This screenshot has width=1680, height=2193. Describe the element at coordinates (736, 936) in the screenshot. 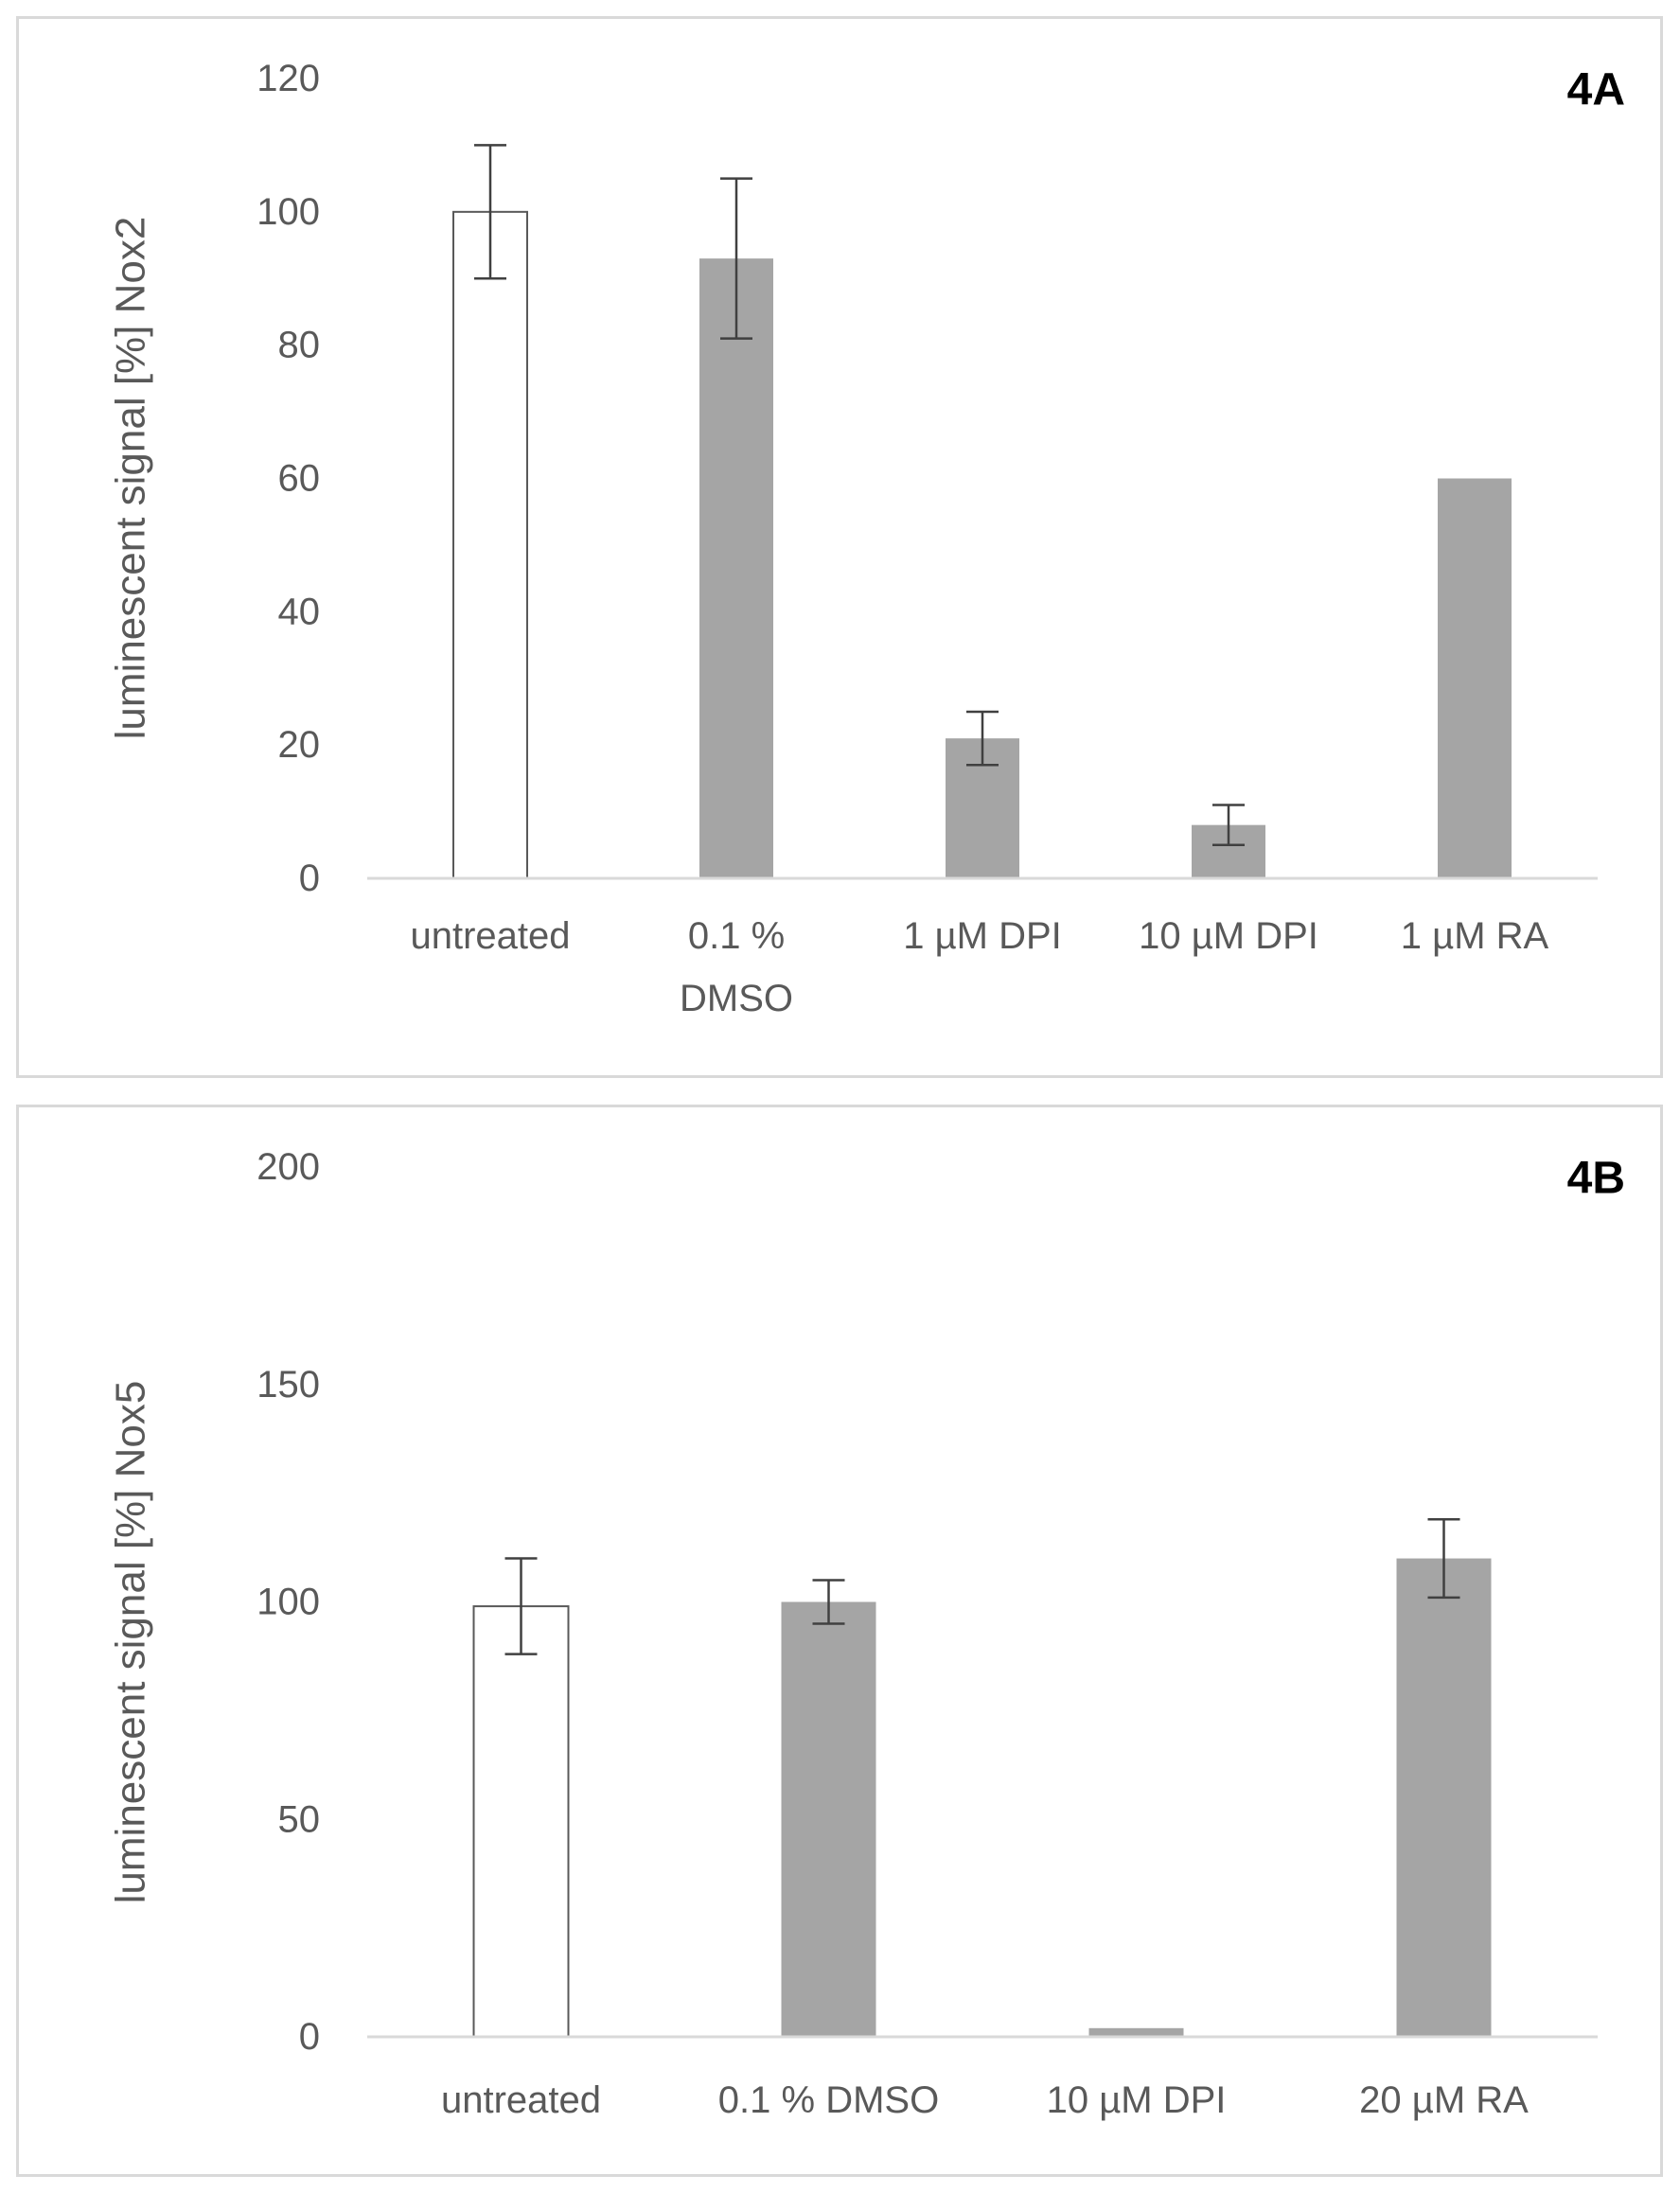

I see `x-tick-label-4a-1-line0: 0.1 %` at that location.